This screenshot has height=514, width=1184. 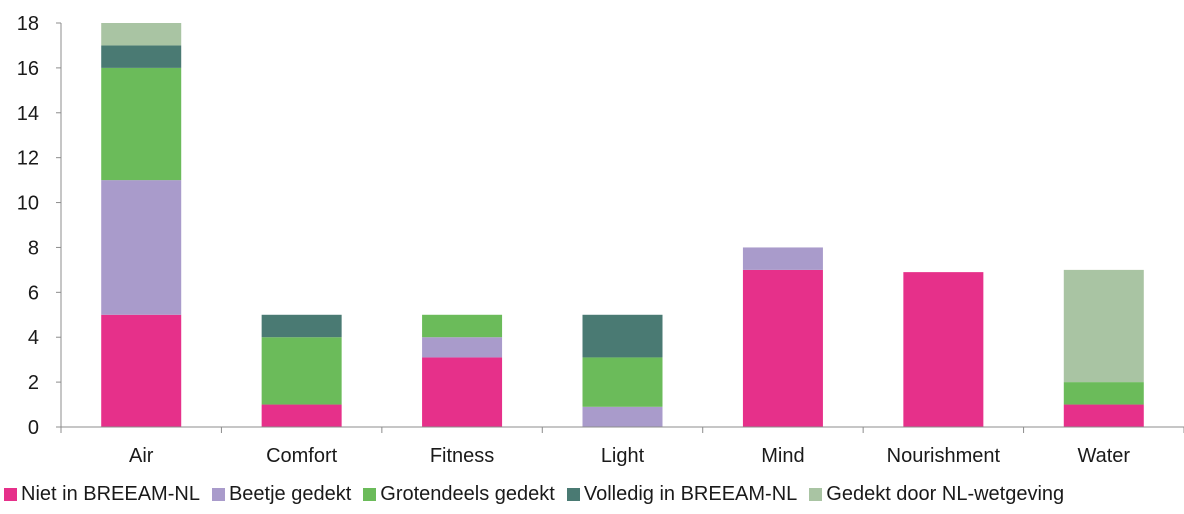 I want to click on y-tick-label: 14, so click(x=28, y=114).